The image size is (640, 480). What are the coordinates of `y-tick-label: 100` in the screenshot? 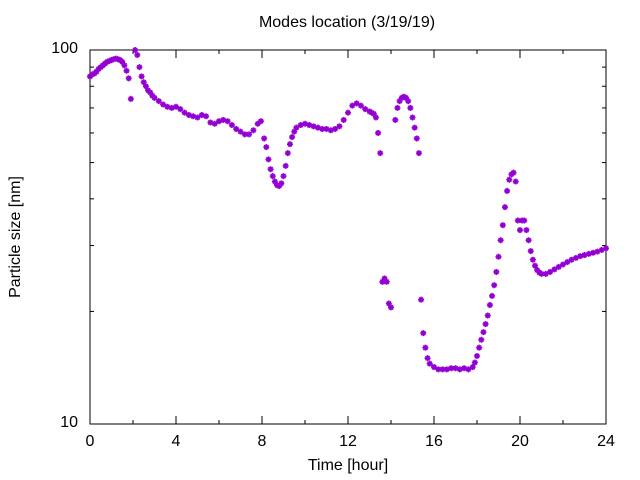 It's located at (64, 48).